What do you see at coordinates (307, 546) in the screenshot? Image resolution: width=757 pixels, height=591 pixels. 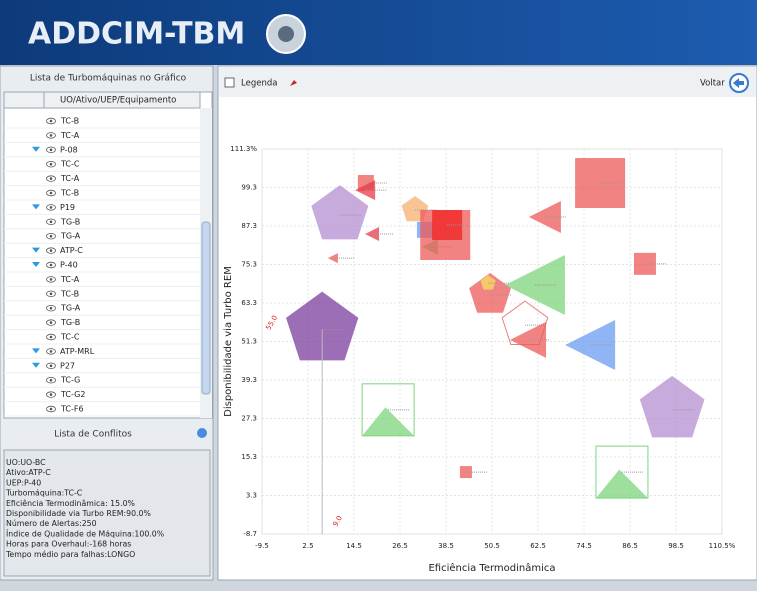 I see `x-tick-label: 2.5` at bounding box center [307, 546].